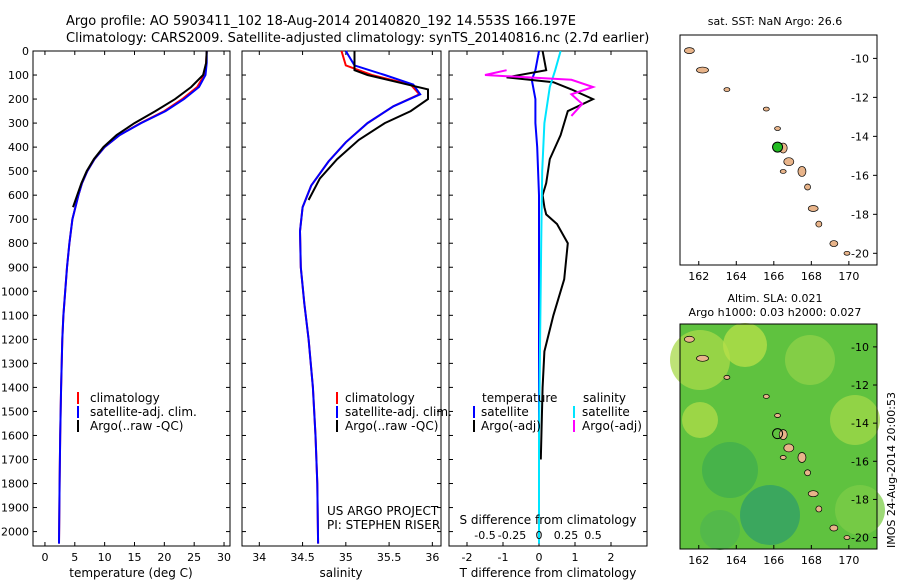 The width and height of the screenshot is (900, 580). I want to click on x-tick-label: 35, so click(346, 557).